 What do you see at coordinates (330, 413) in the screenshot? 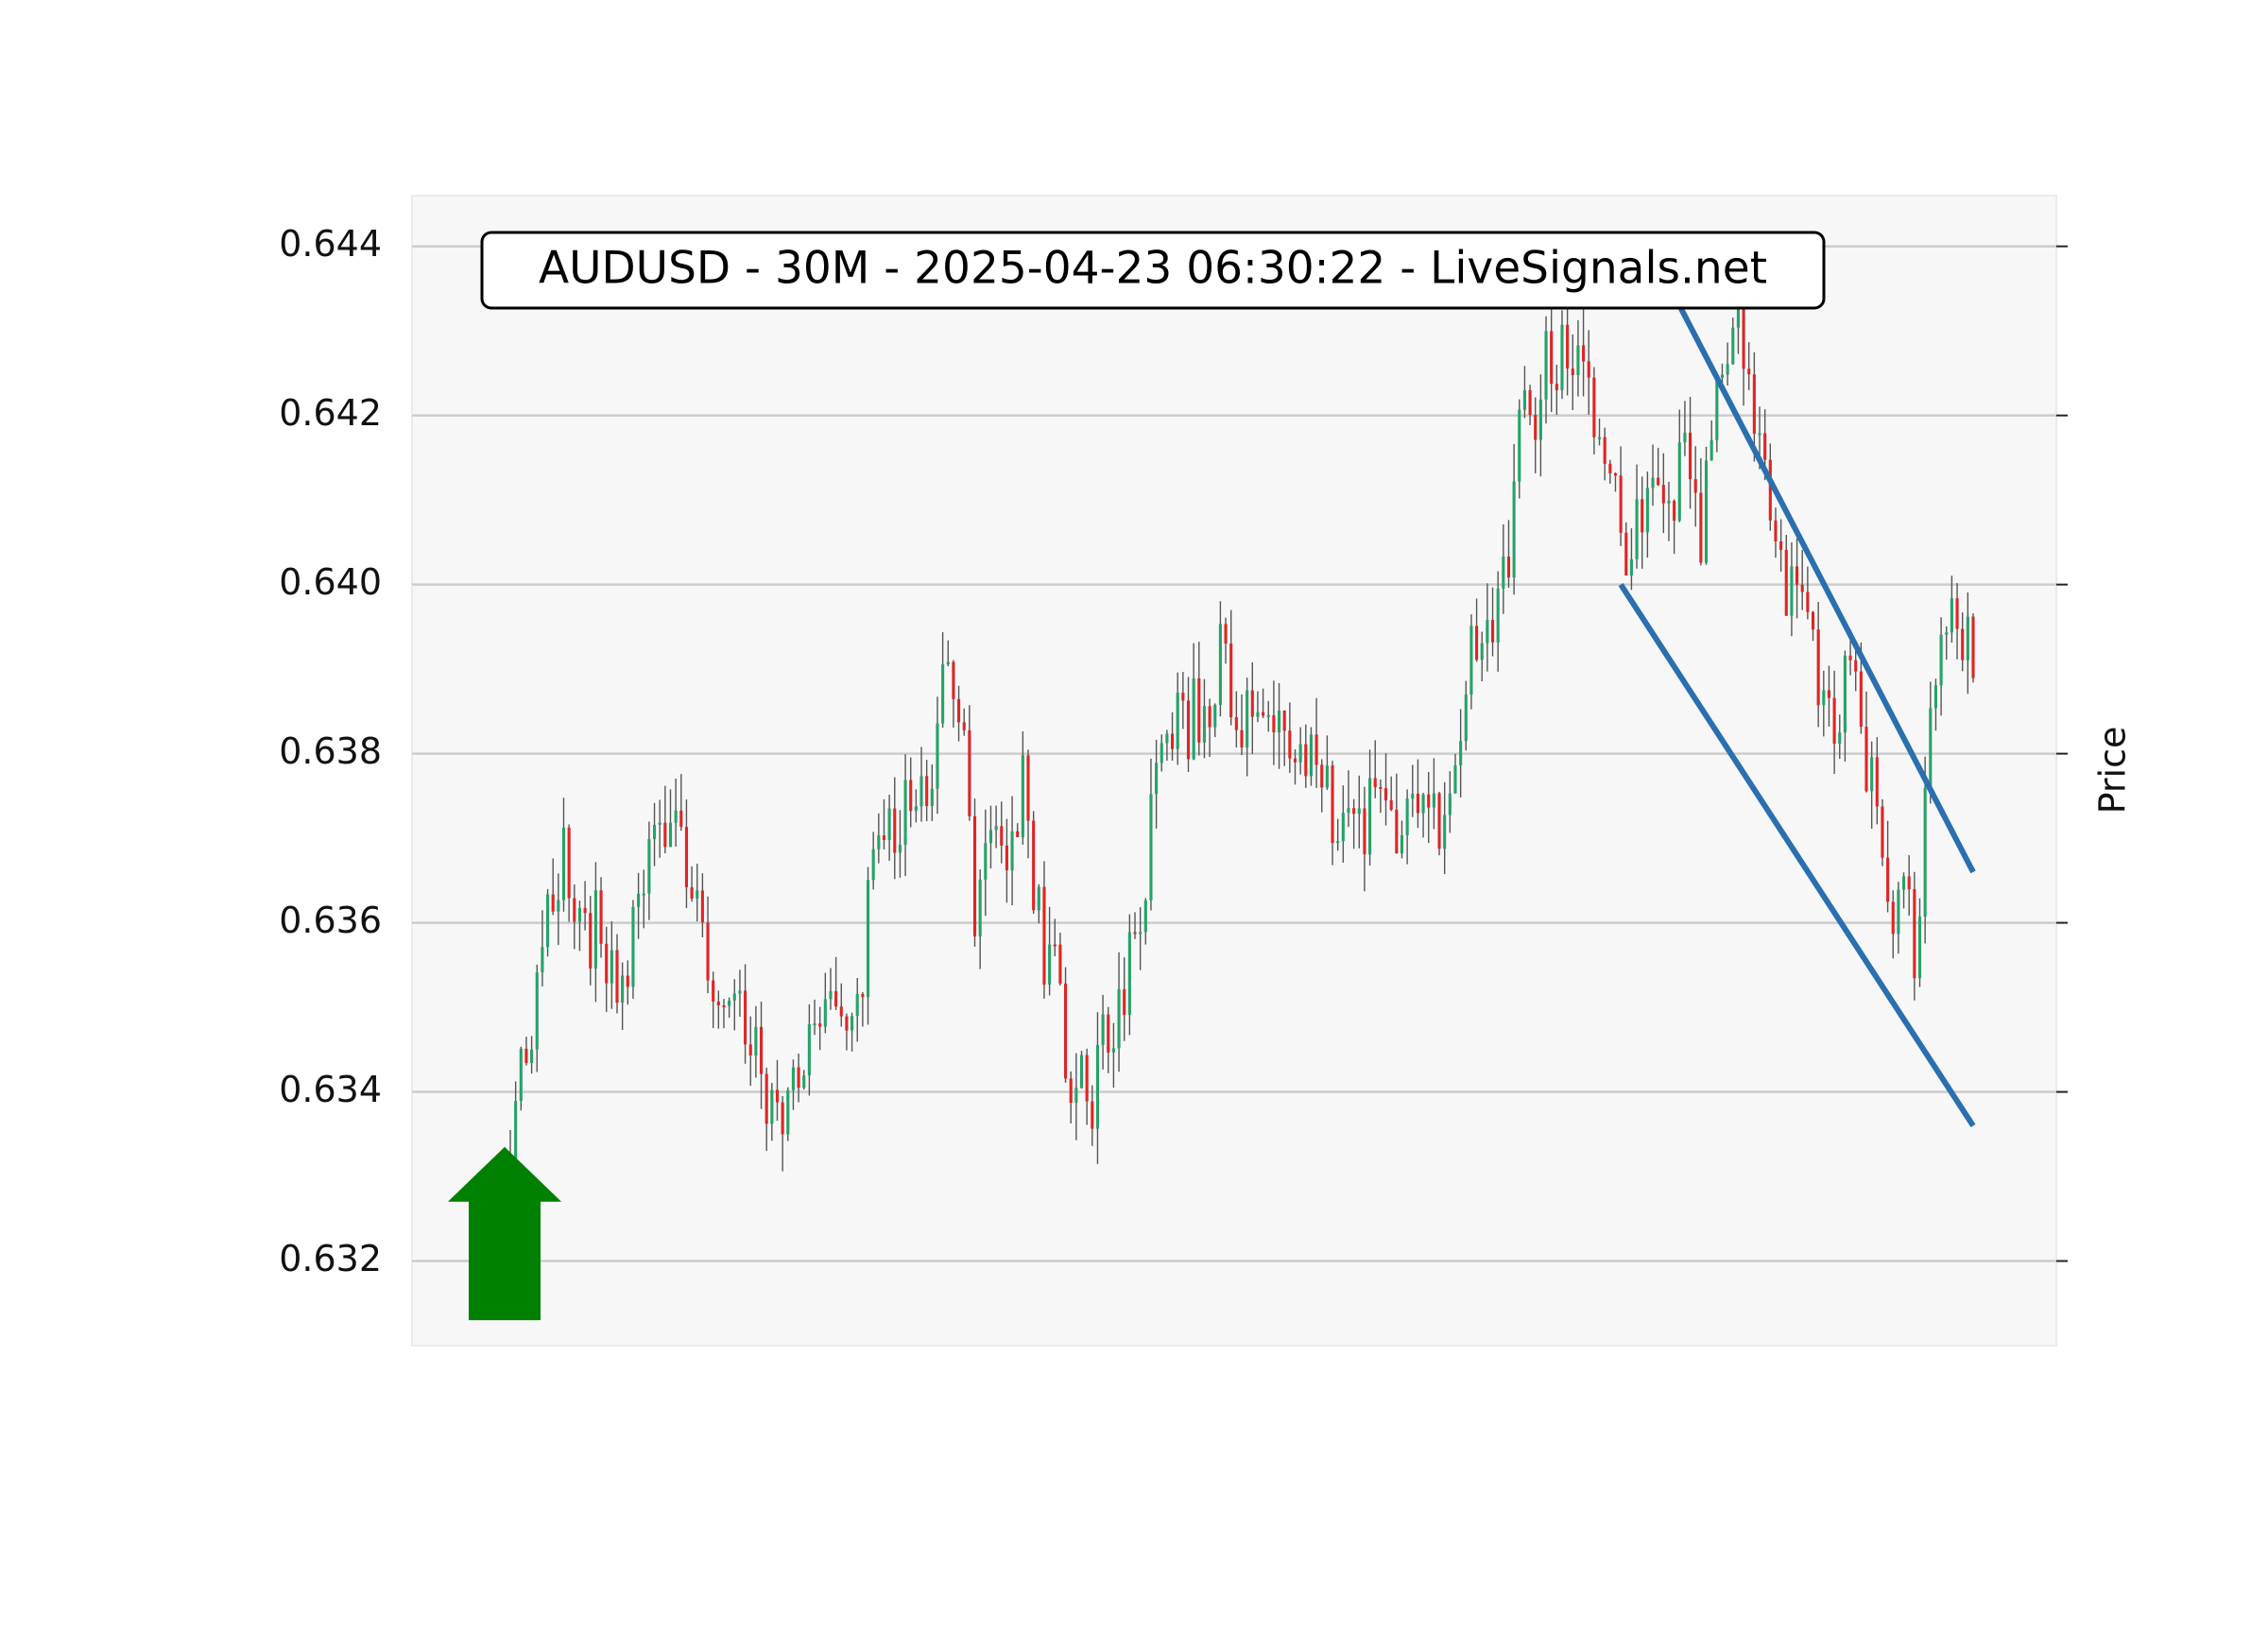
I see `y-tick-label: 0.642` at bounding box center [330, 413].